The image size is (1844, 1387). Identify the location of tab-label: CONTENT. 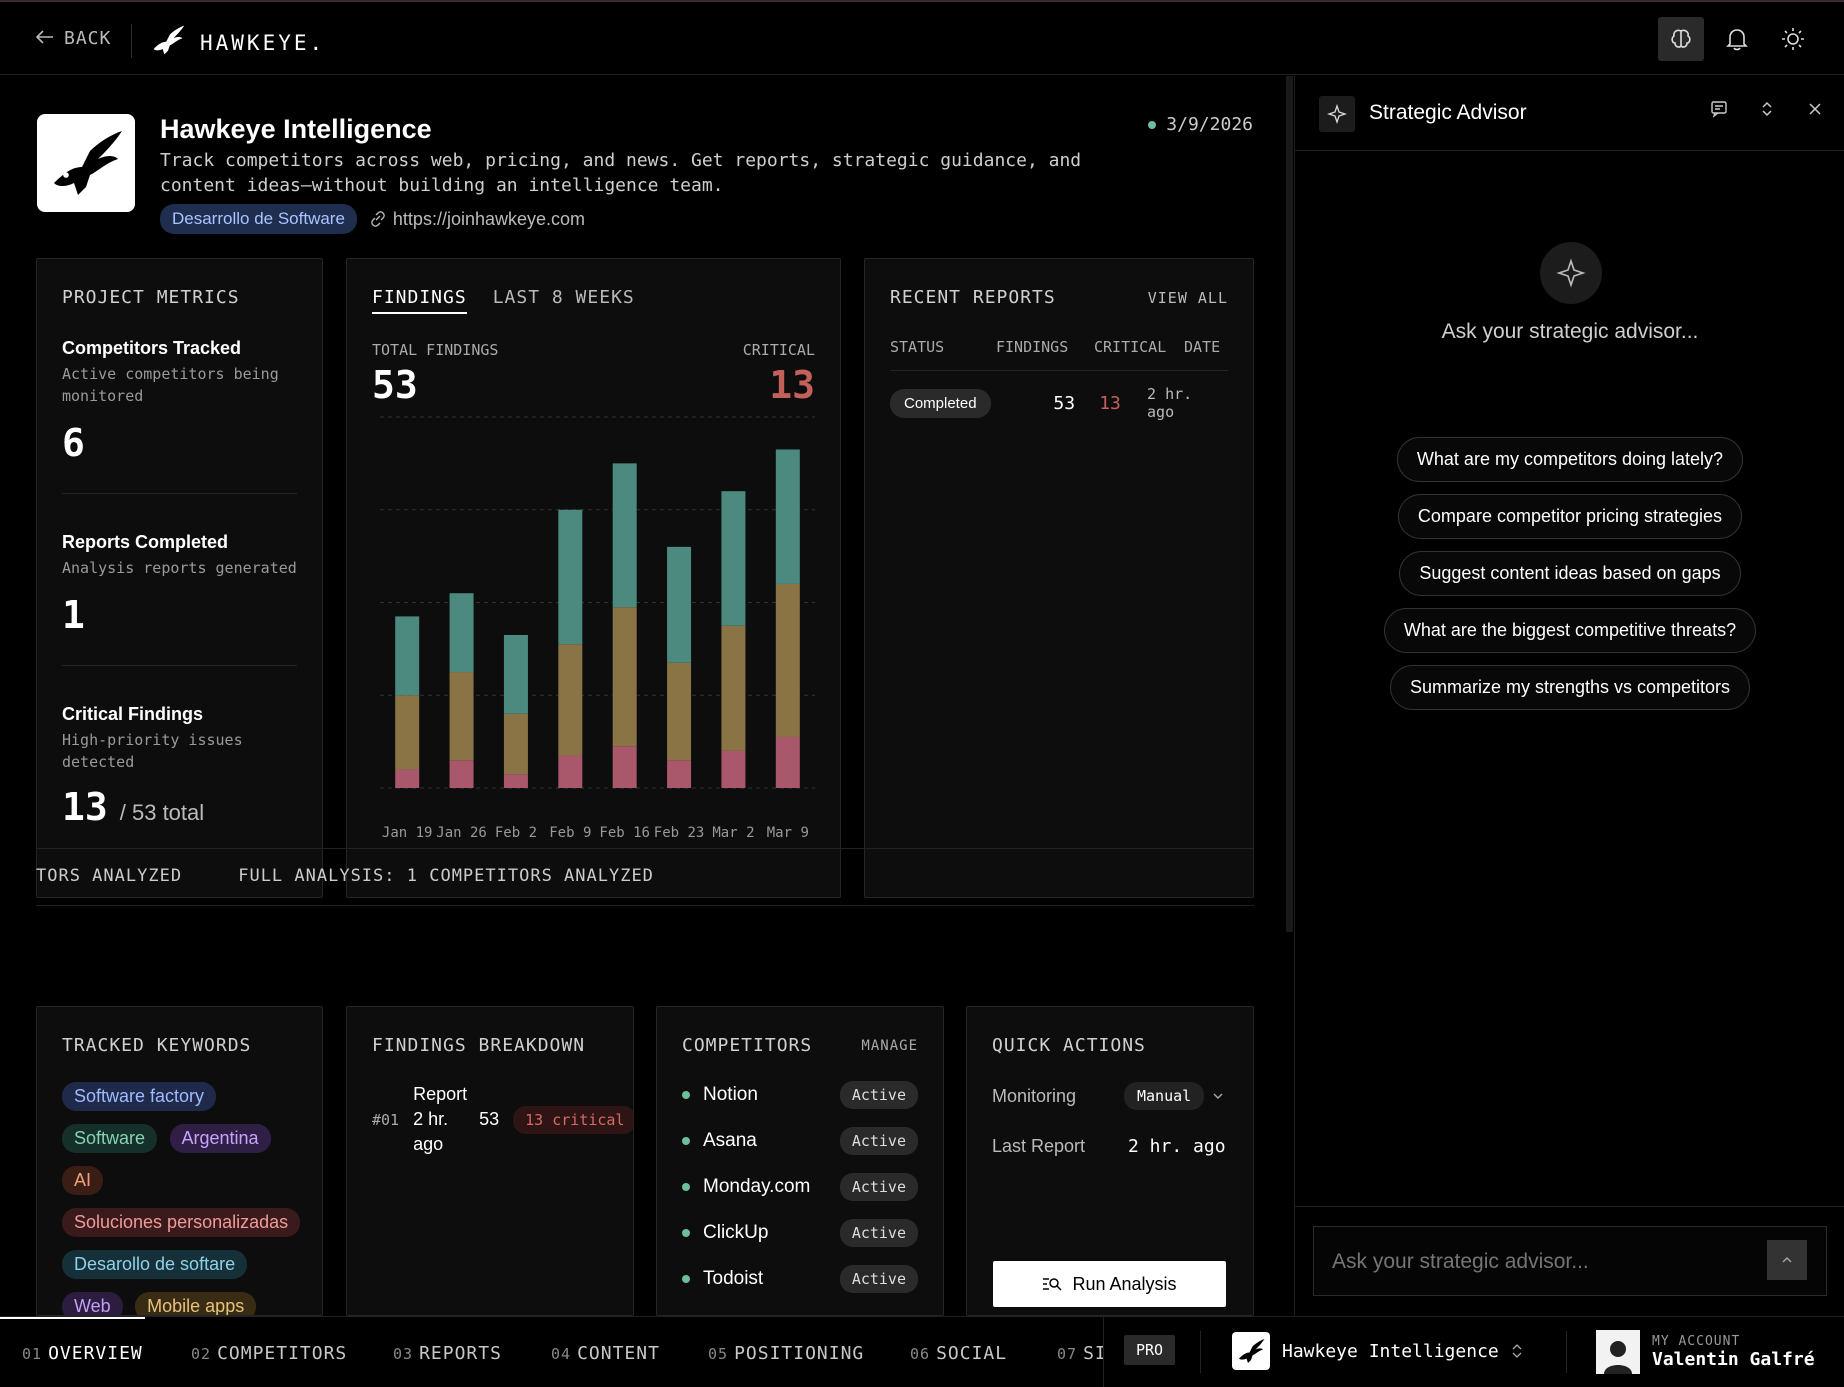
(618, 1353).